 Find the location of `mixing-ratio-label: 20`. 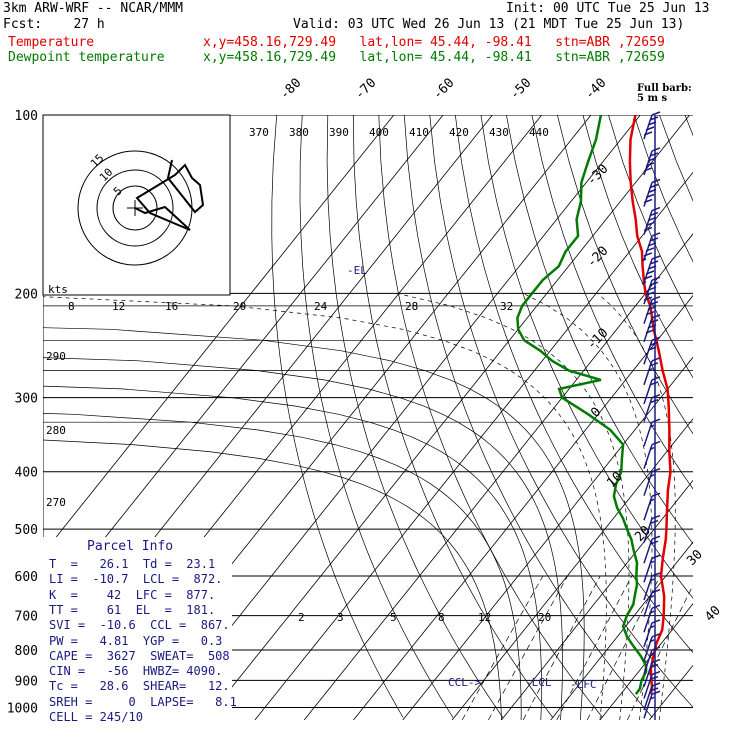

mixing-ratio-label: 20 is located at coordinates (544, 617).